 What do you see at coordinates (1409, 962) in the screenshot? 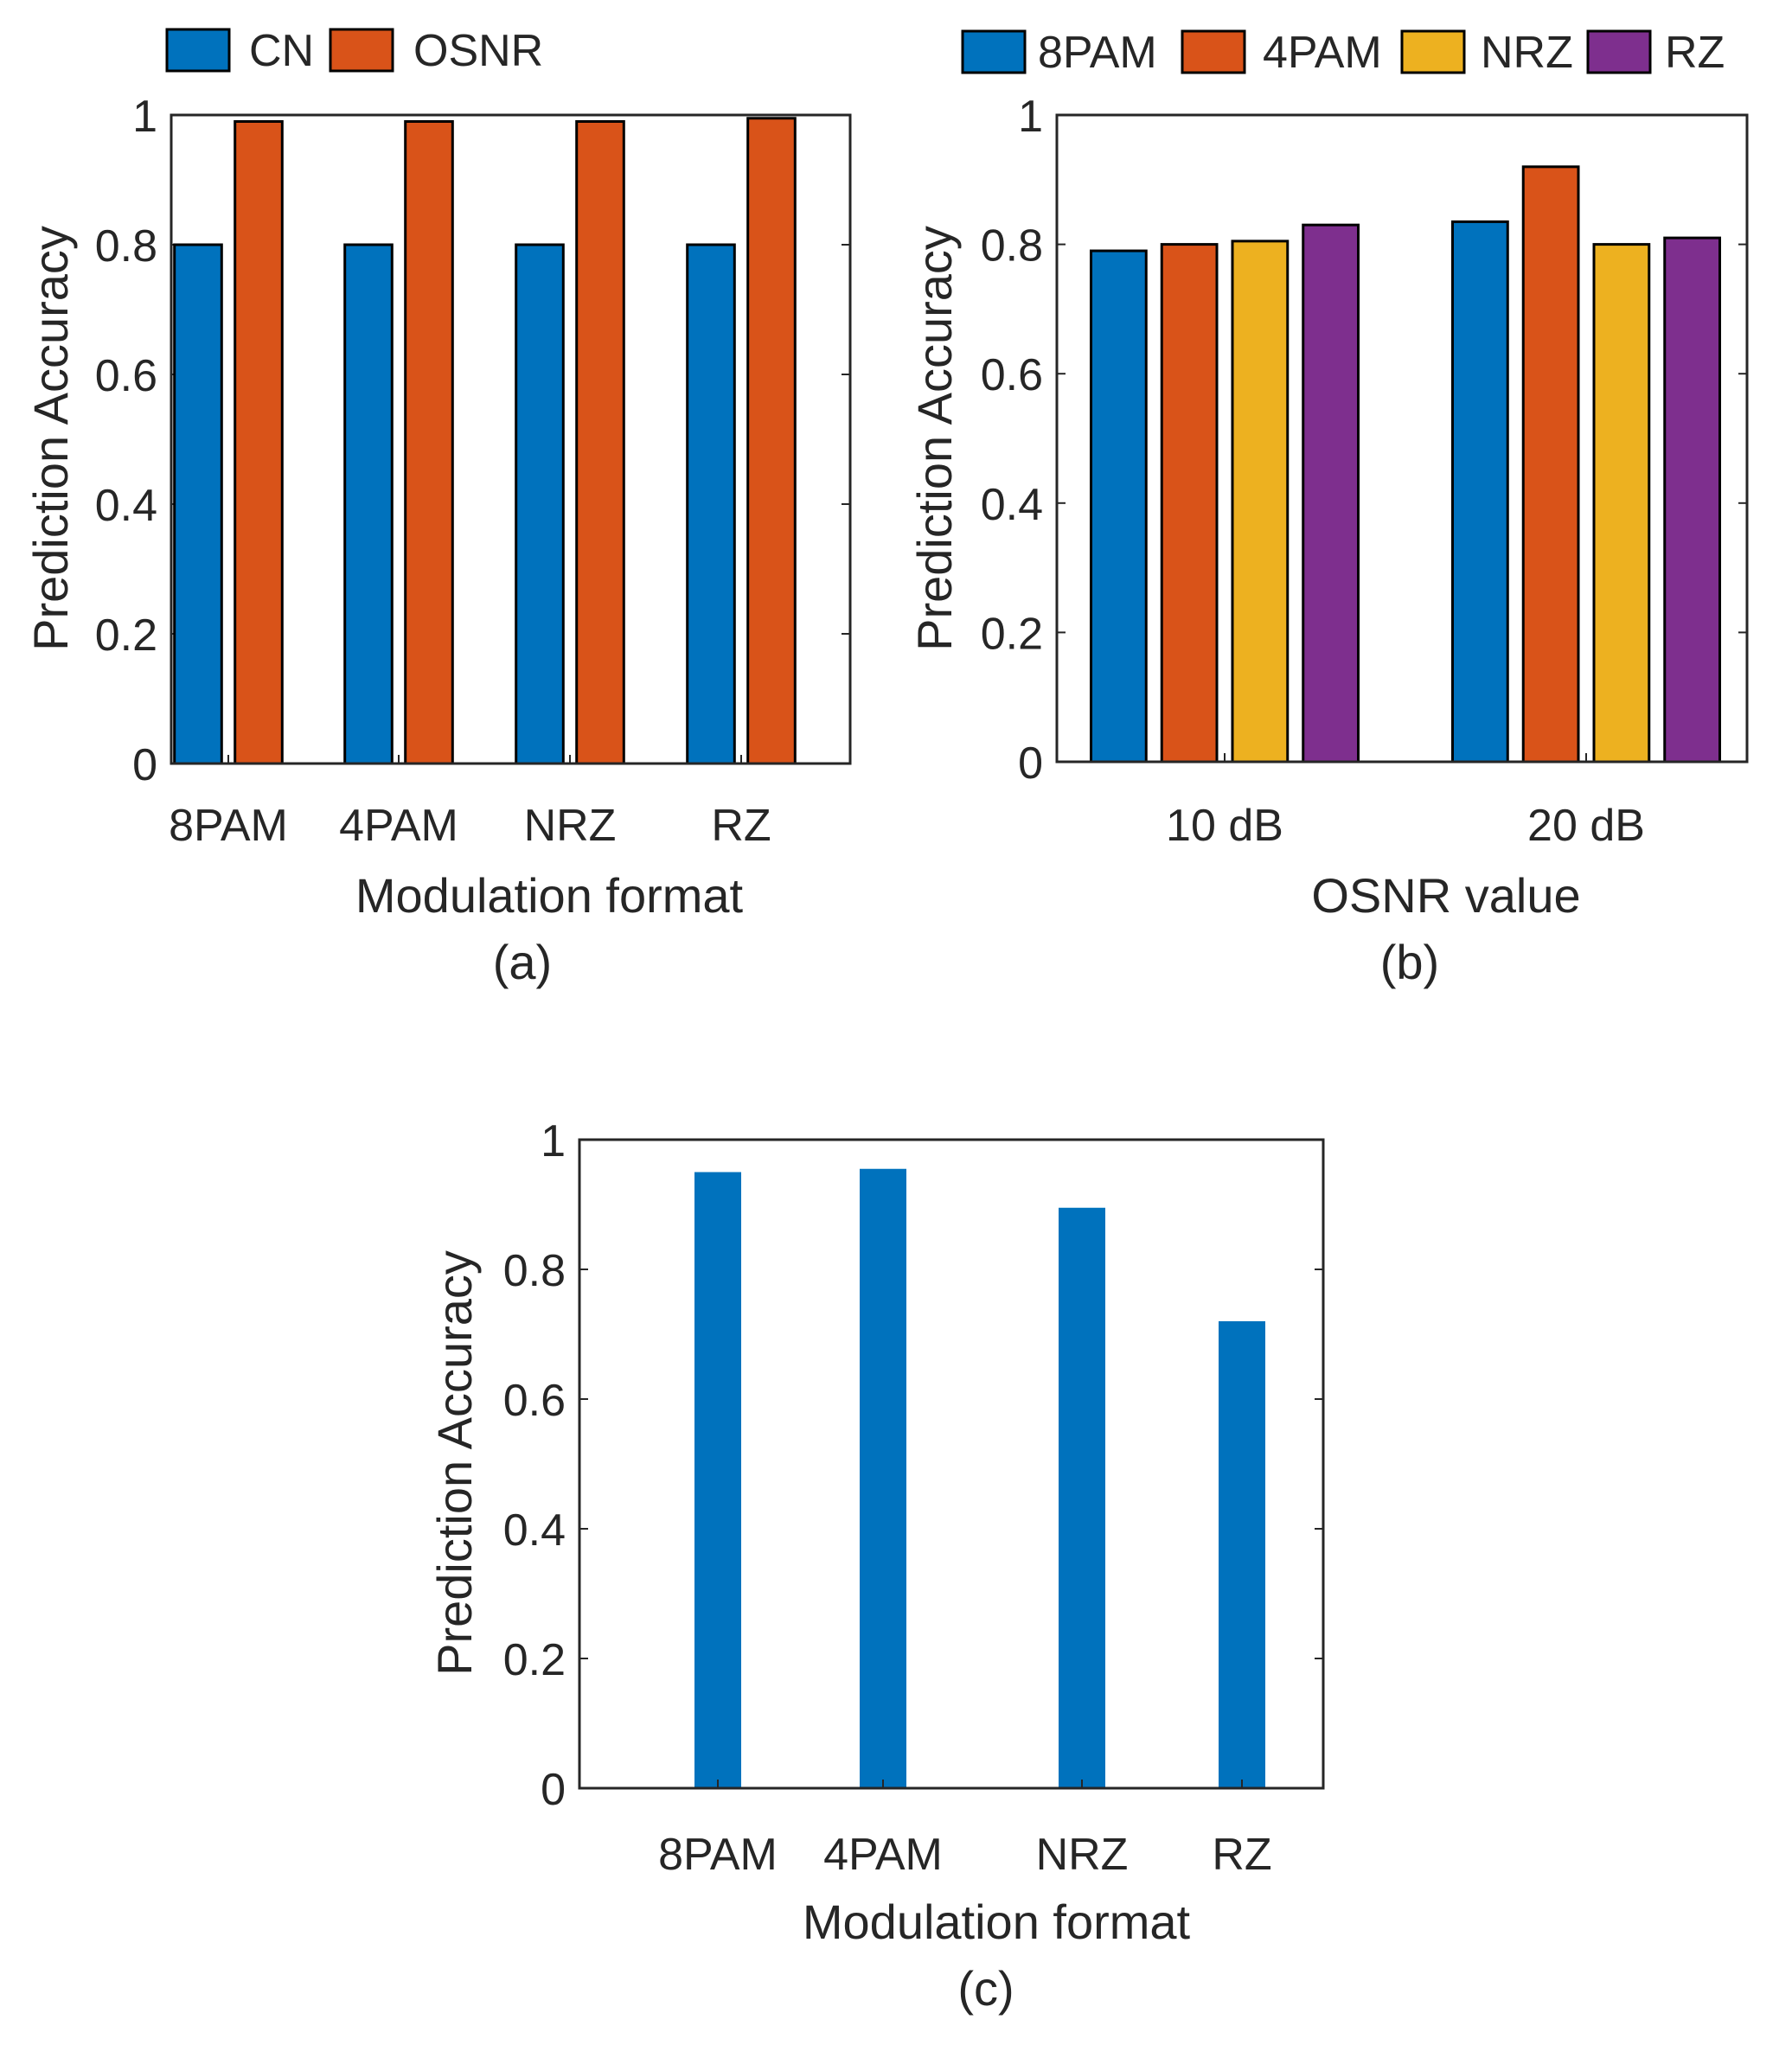
I see `chart-caption: (b)` at bounding box center [1409, 962].